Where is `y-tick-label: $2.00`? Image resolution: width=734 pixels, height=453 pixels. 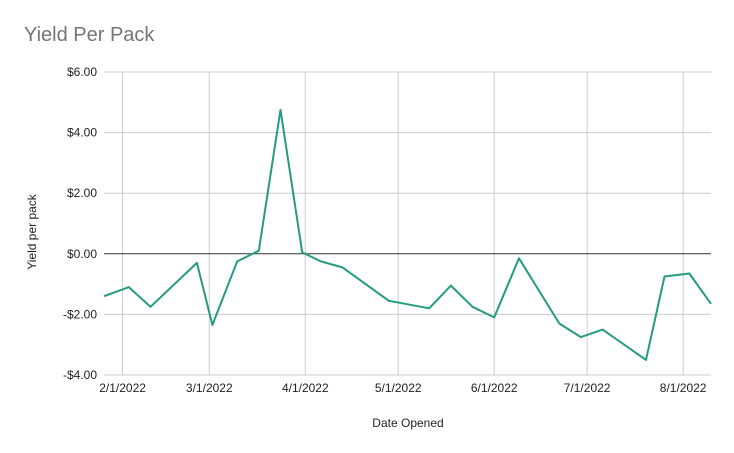
y-tick-label: $2.00 is located at coordinates (82, 193).